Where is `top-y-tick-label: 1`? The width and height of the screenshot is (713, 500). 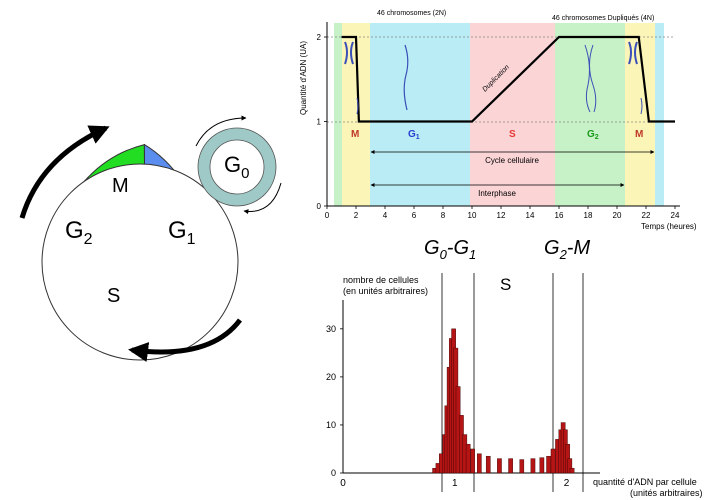 top-y-tick-label: 1 is located at coordinates (319, 122).